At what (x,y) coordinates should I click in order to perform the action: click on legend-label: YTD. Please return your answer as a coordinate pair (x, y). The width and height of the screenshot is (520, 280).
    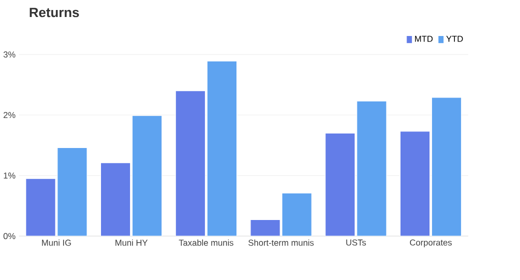
    Looking at the image, I should click on (454, 39).